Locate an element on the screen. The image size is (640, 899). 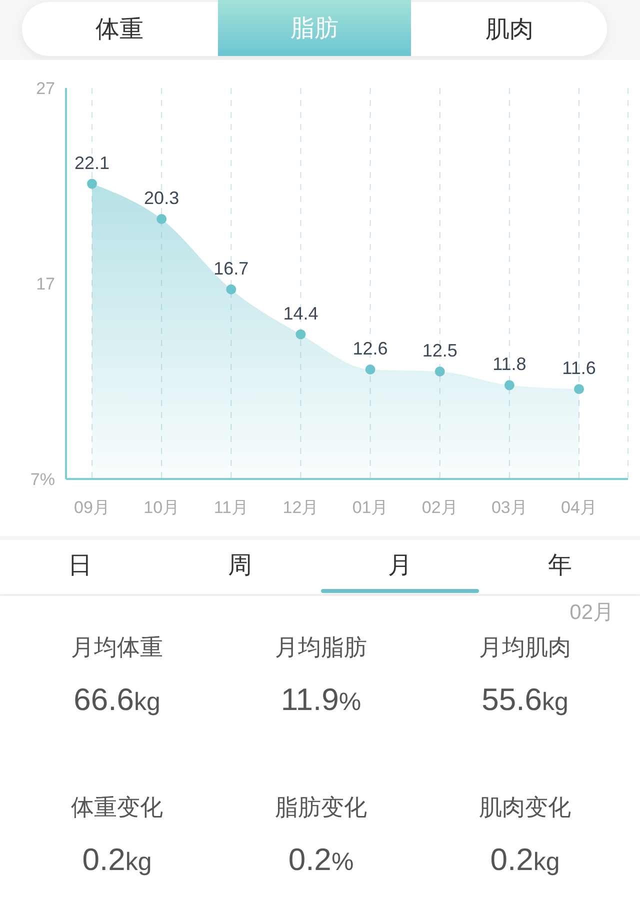
data-label: 12.6 is located at coordinates (370, 348).